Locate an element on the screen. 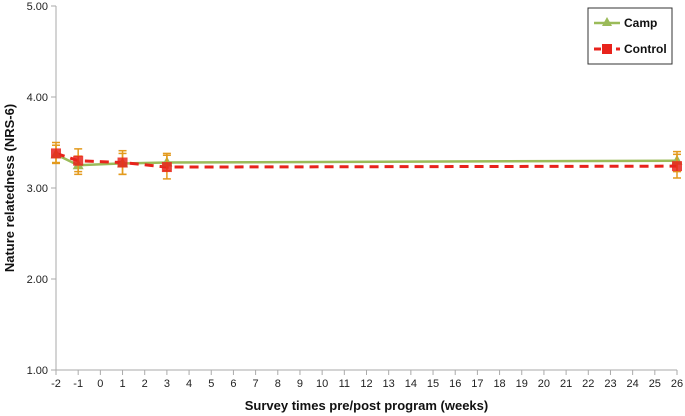 The width and height of the screenshot is (685, 416). x-tick-label: 13 is located at coordinates (389, 384).